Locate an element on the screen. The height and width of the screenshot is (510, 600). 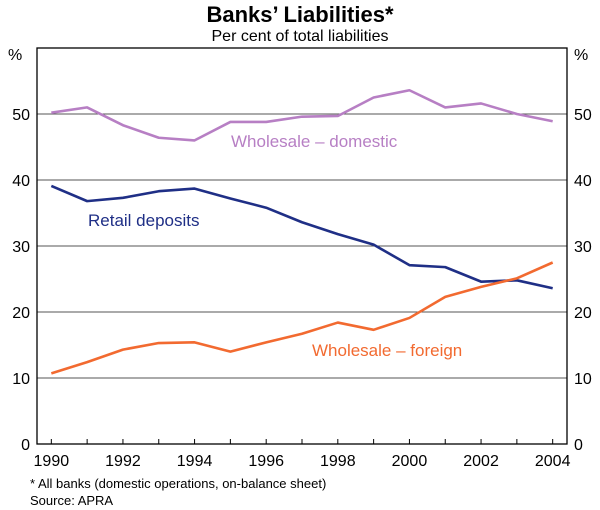
x-tick-label: 1992 is located at coordinates (123, 461).